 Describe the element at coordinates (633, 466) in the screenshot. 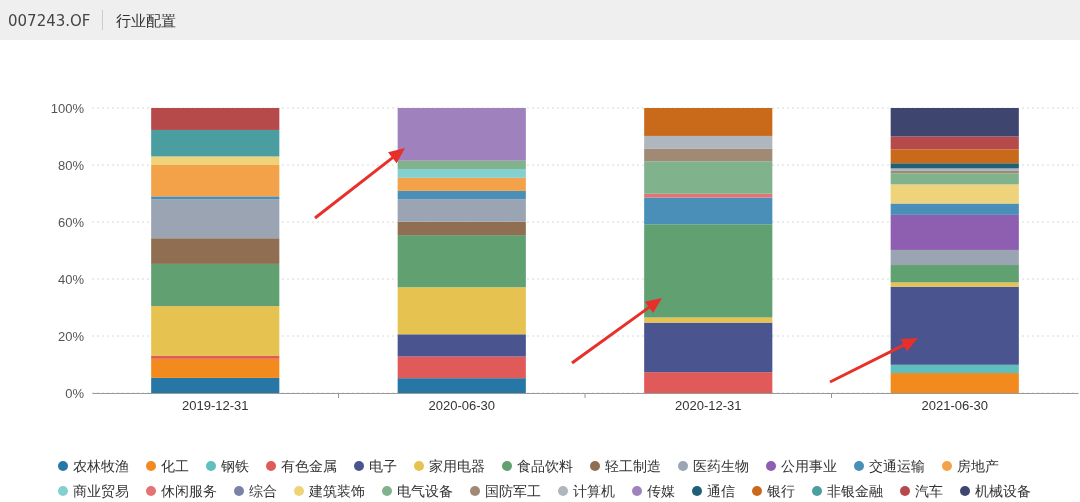

I see `legend-label: 轻工制造` at that location.